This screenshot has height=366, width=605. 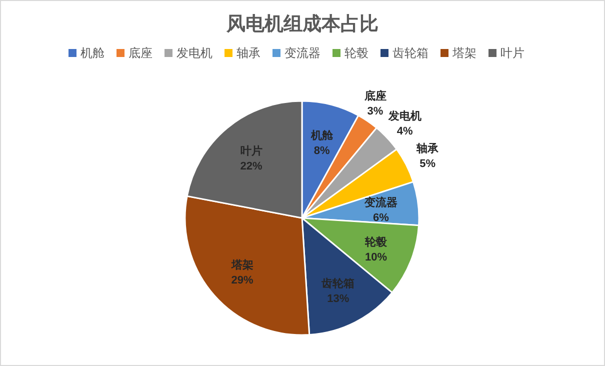 I want to click on data-label: 4%, so click(x=404, y=131).